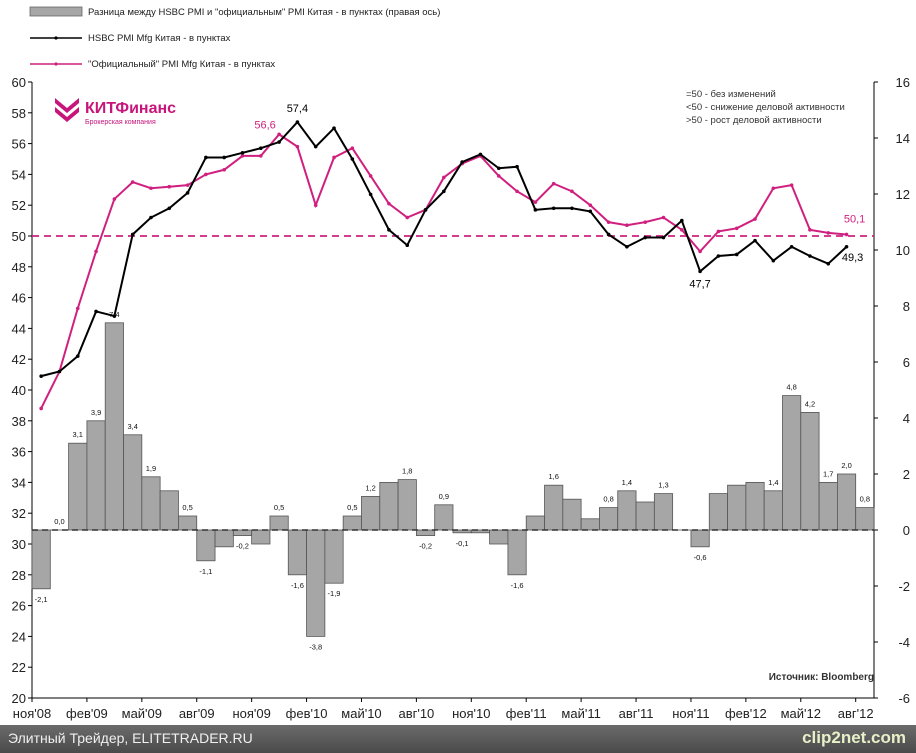 The height and width of the screenshot is (753, 916). What do you see at coordinates (19, 482) in the screenshot?
I see `y-left-tick-label: 34` at bounding box center [19, 482].